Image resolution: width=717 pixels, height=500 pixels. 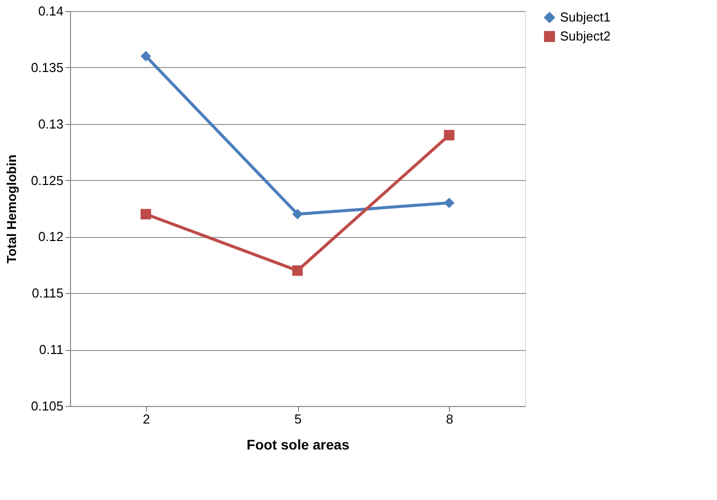 I want to click on y-tick-label: 0.13, so click(x=51, y=124).